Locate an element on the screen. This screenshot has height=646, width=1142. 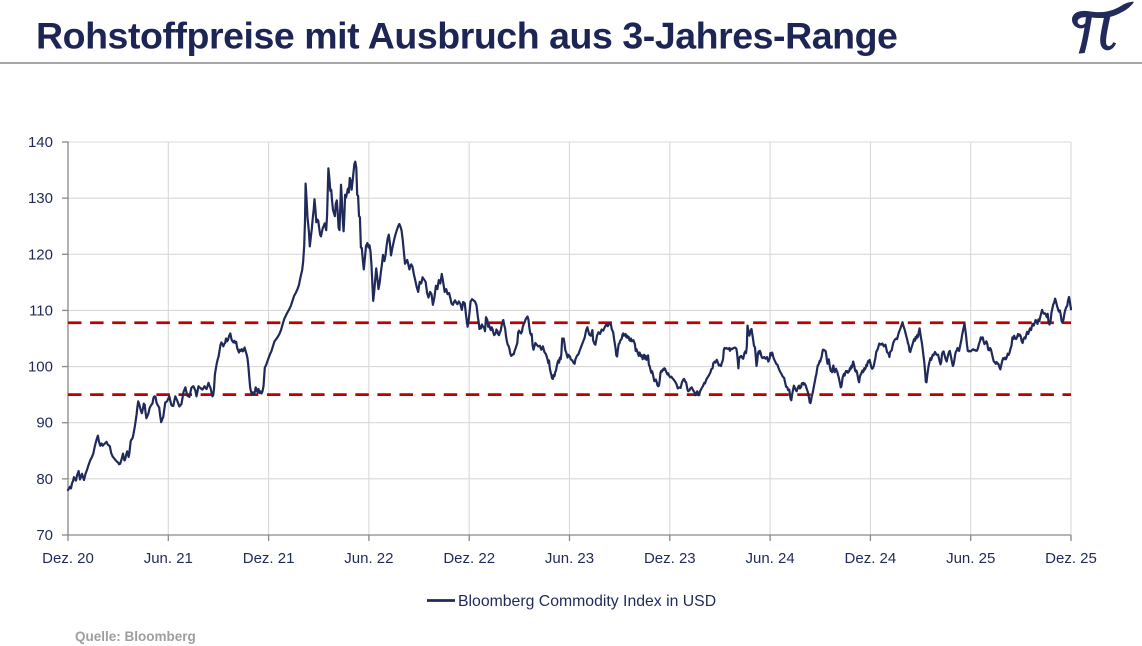
svg-text: 110 is located at coordinates (41, 310).